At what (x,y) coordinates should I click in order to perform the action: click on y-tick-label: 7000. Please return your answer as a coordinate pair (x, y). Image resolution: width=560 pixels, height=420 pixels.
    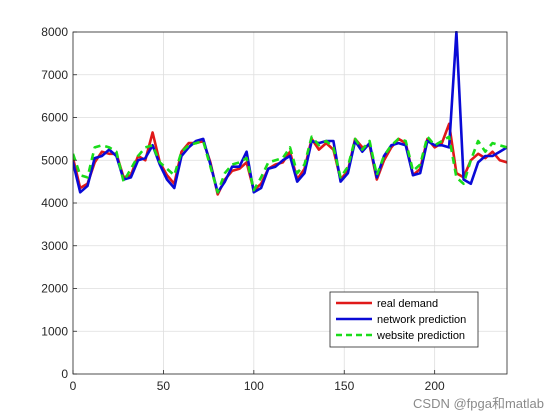
    Looking at the image, I should click on (54, 75).